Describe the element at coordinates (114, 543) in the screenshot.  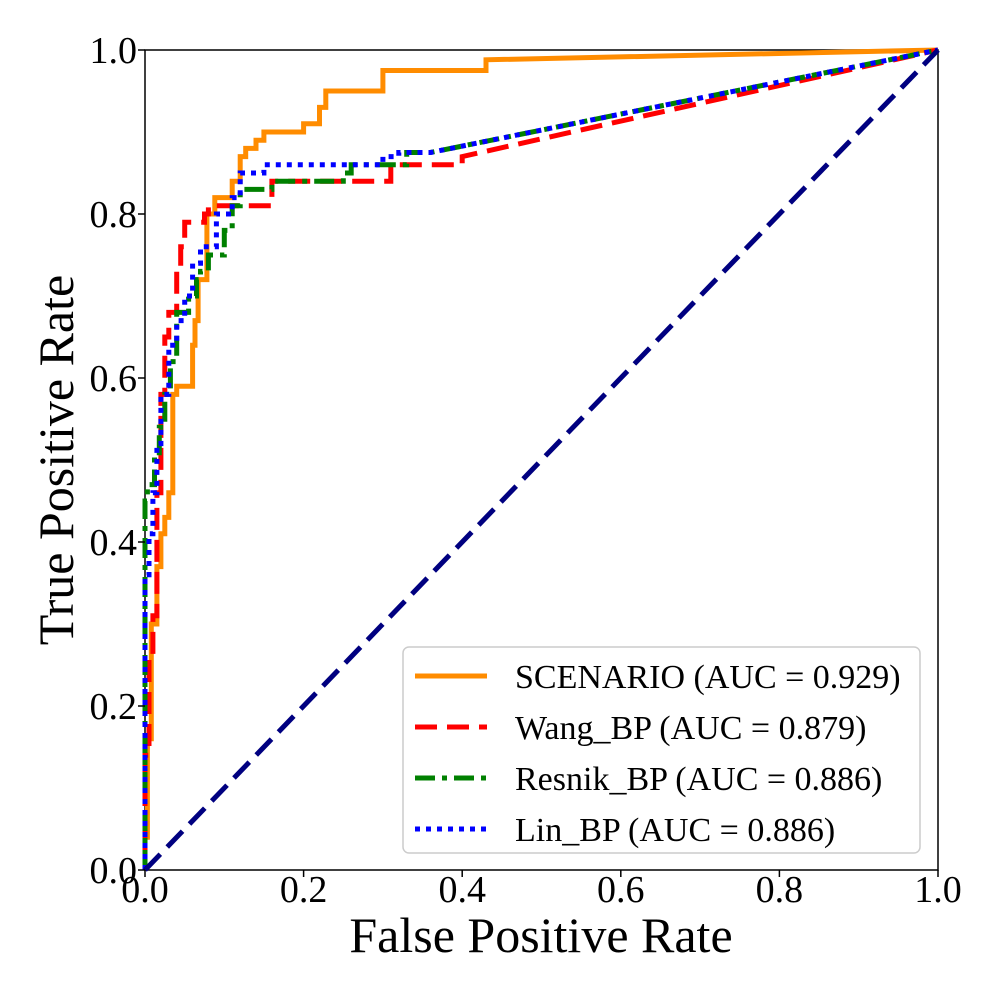
I see `y-tick-label: 0.4` at that location.